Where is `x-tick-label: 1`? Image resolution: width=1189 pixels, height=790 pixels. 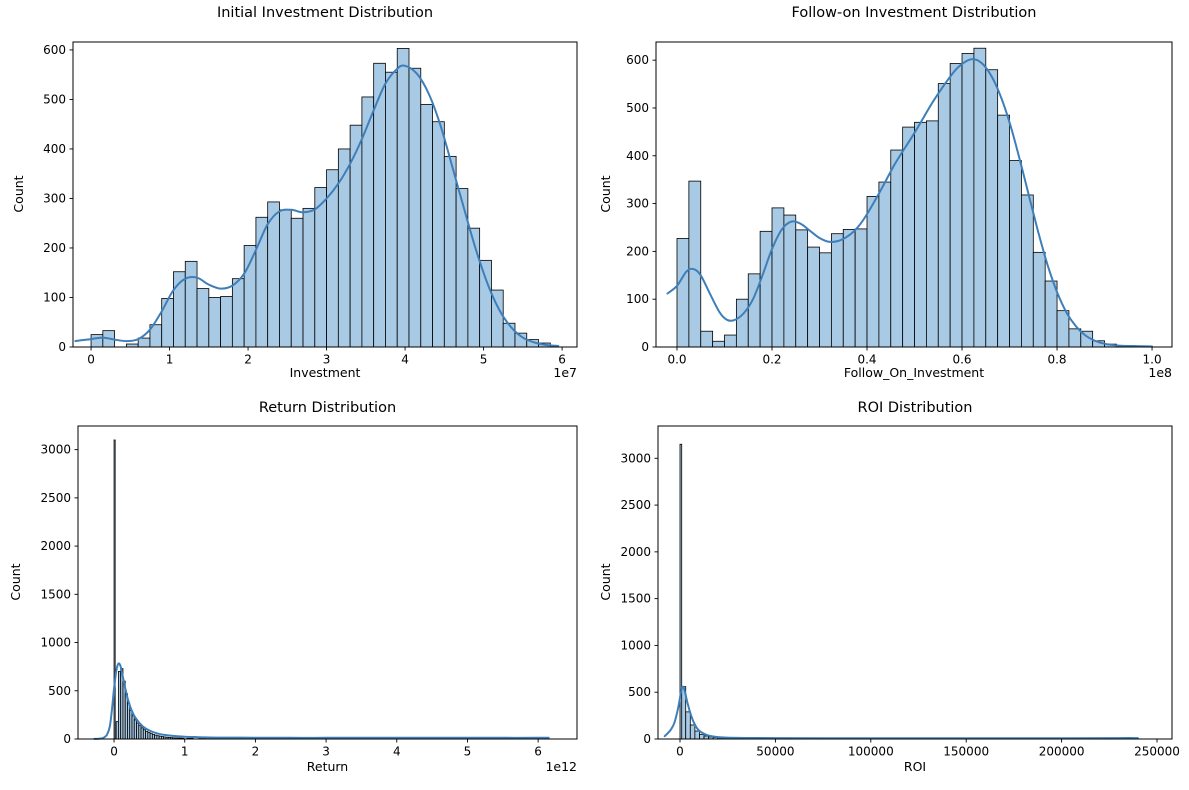
x-tick-label: 1 is located at coordinates (185, 752).